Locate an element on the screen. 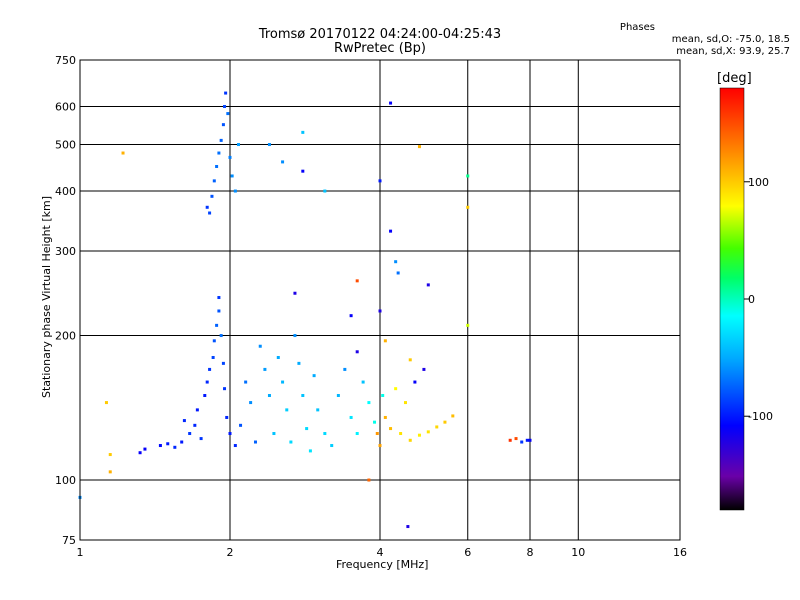 This screenshot has height=600, width=800. x-tick-label: 1 is located at coordinates (80, 552).